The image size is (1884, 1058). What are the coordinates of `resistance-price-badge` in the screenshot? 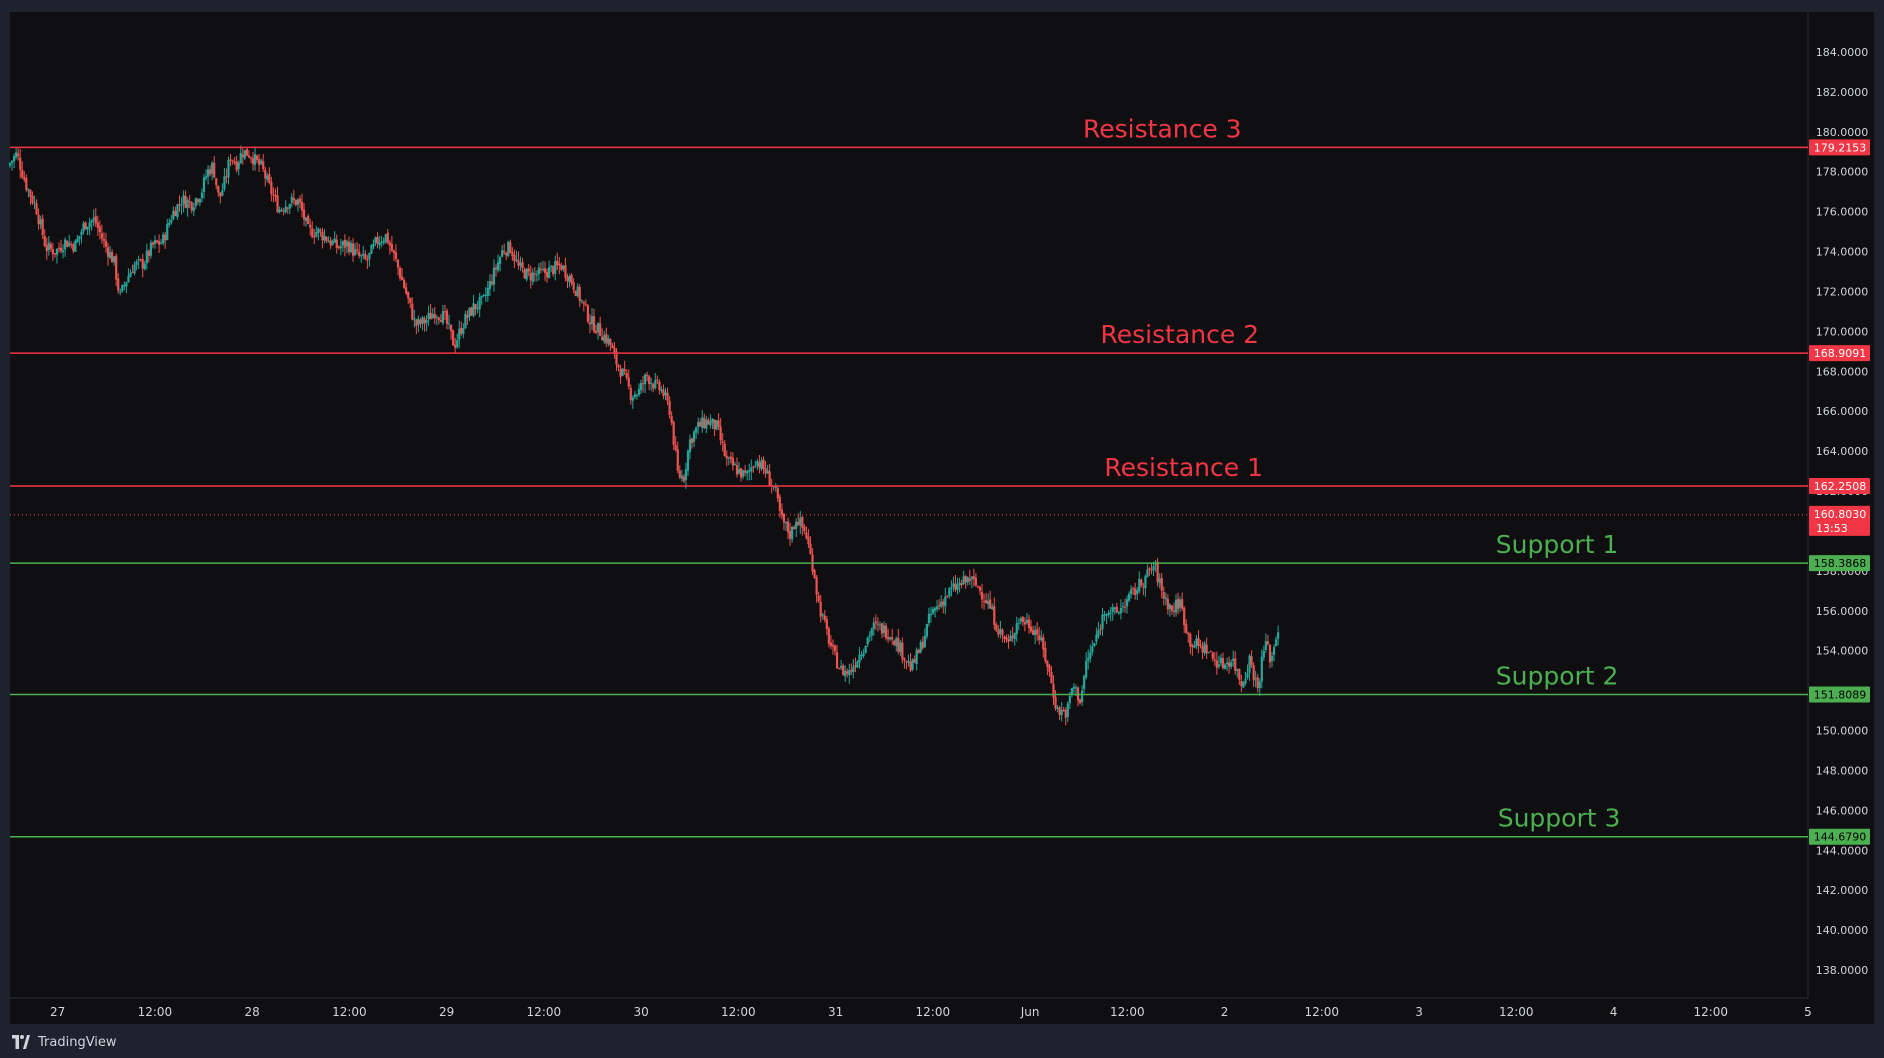 It's located at (1839, 147).